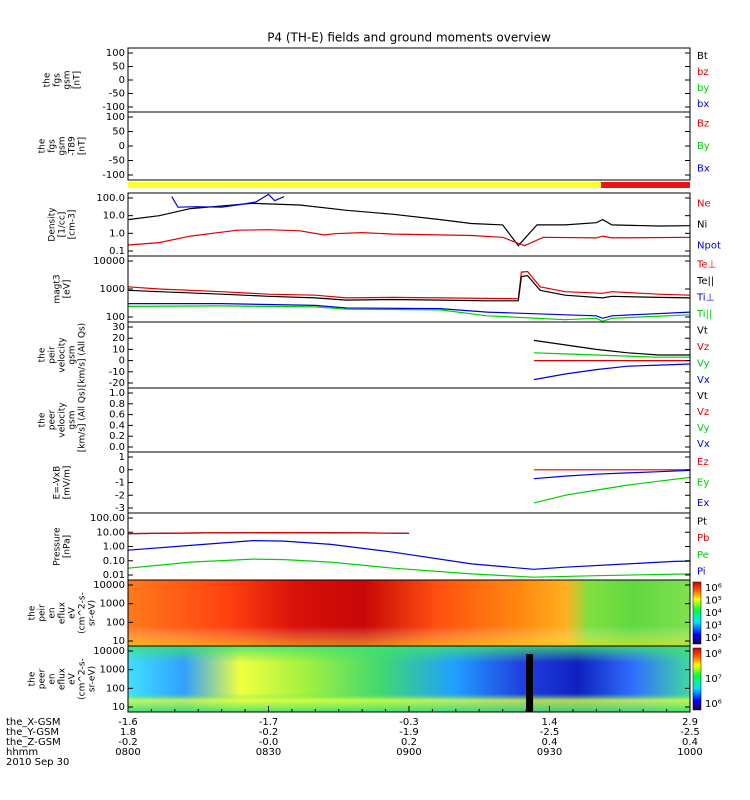  What do you see at coordinates (58, 546) in the screenshot?
I see `ylabel-pressure: Pressure` at bounding box center [58, 546].